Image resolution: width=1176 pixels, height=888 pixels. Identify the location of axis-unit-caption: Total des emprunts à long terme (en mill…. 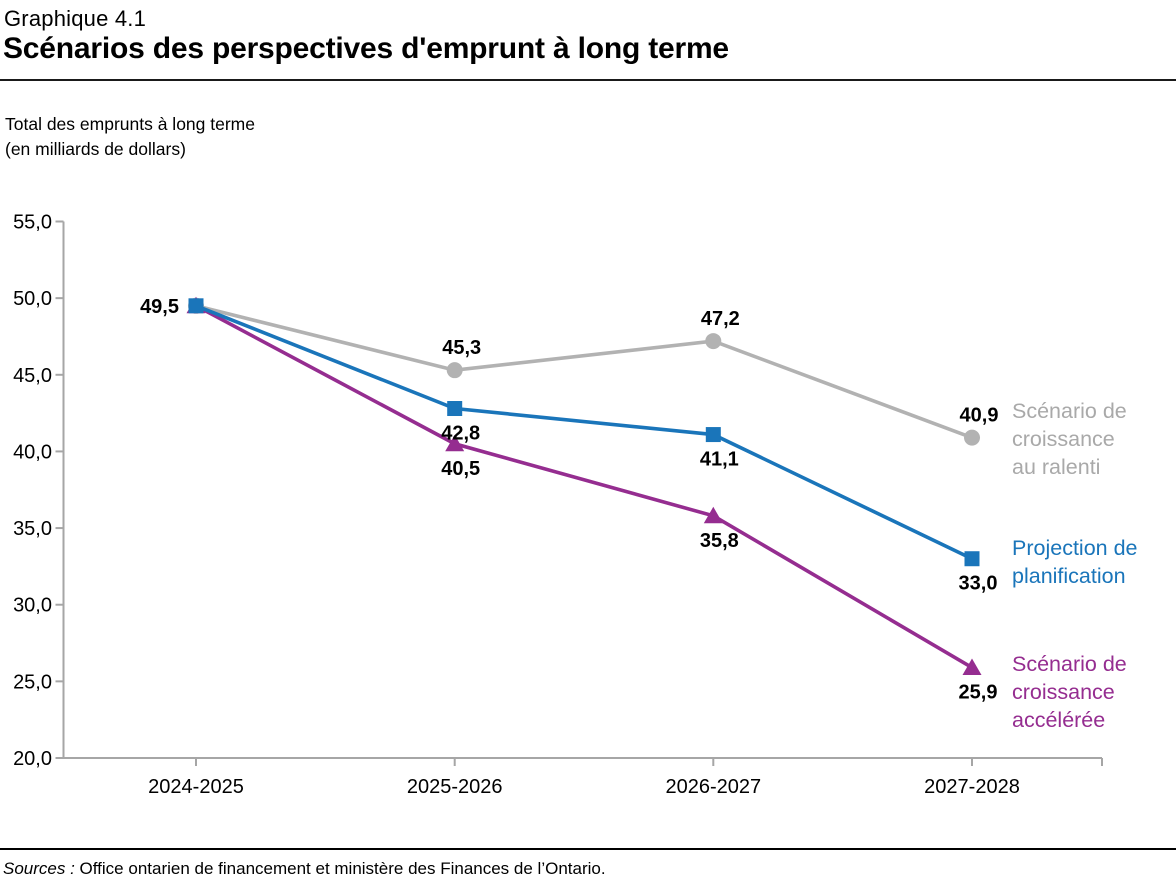
(130, 137).